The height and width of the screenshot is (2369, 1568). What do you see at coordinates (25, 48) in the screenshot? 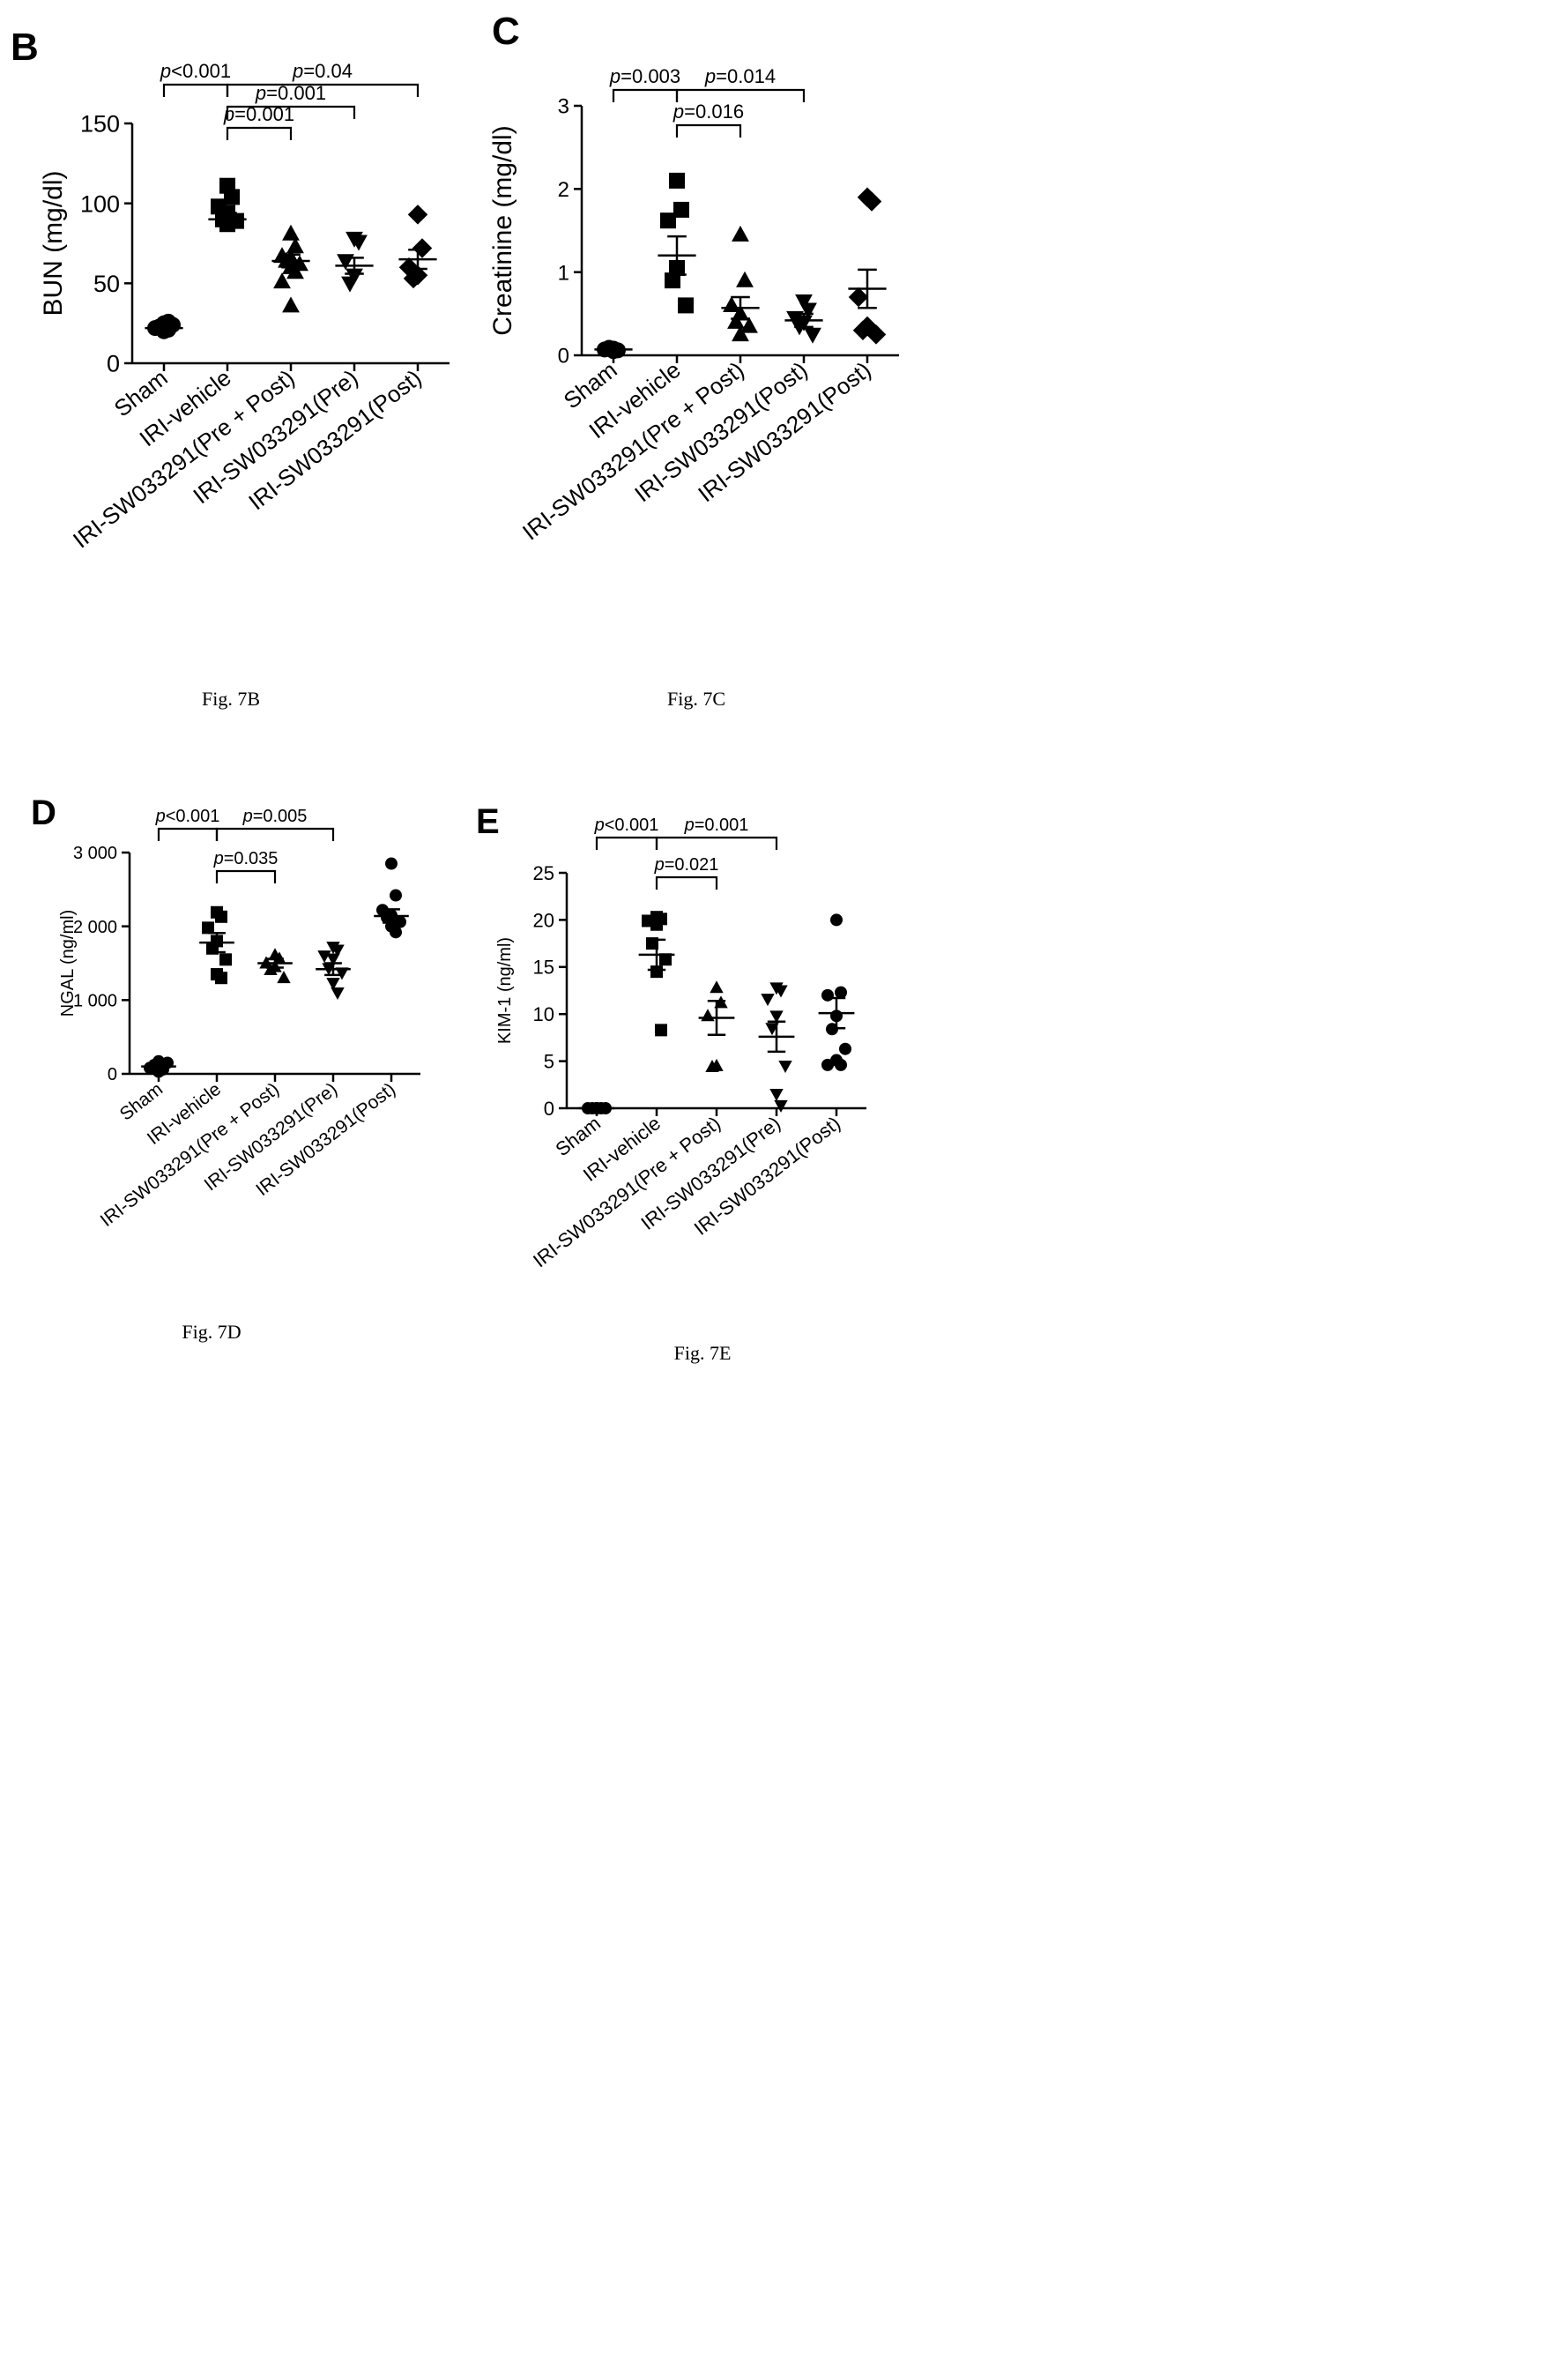
I see `panel-label: B` at bounding box center [25, 48].